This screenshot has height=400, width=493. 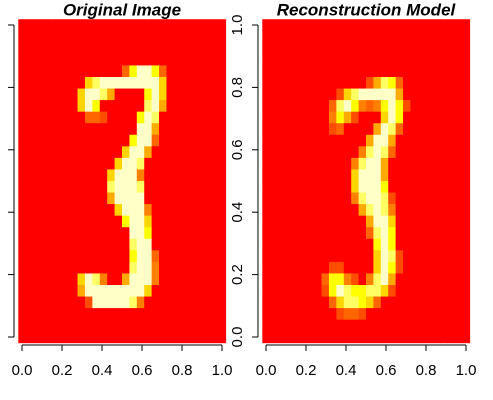 I want to click on chart-title: Original Image, so click(x=122, y=9).